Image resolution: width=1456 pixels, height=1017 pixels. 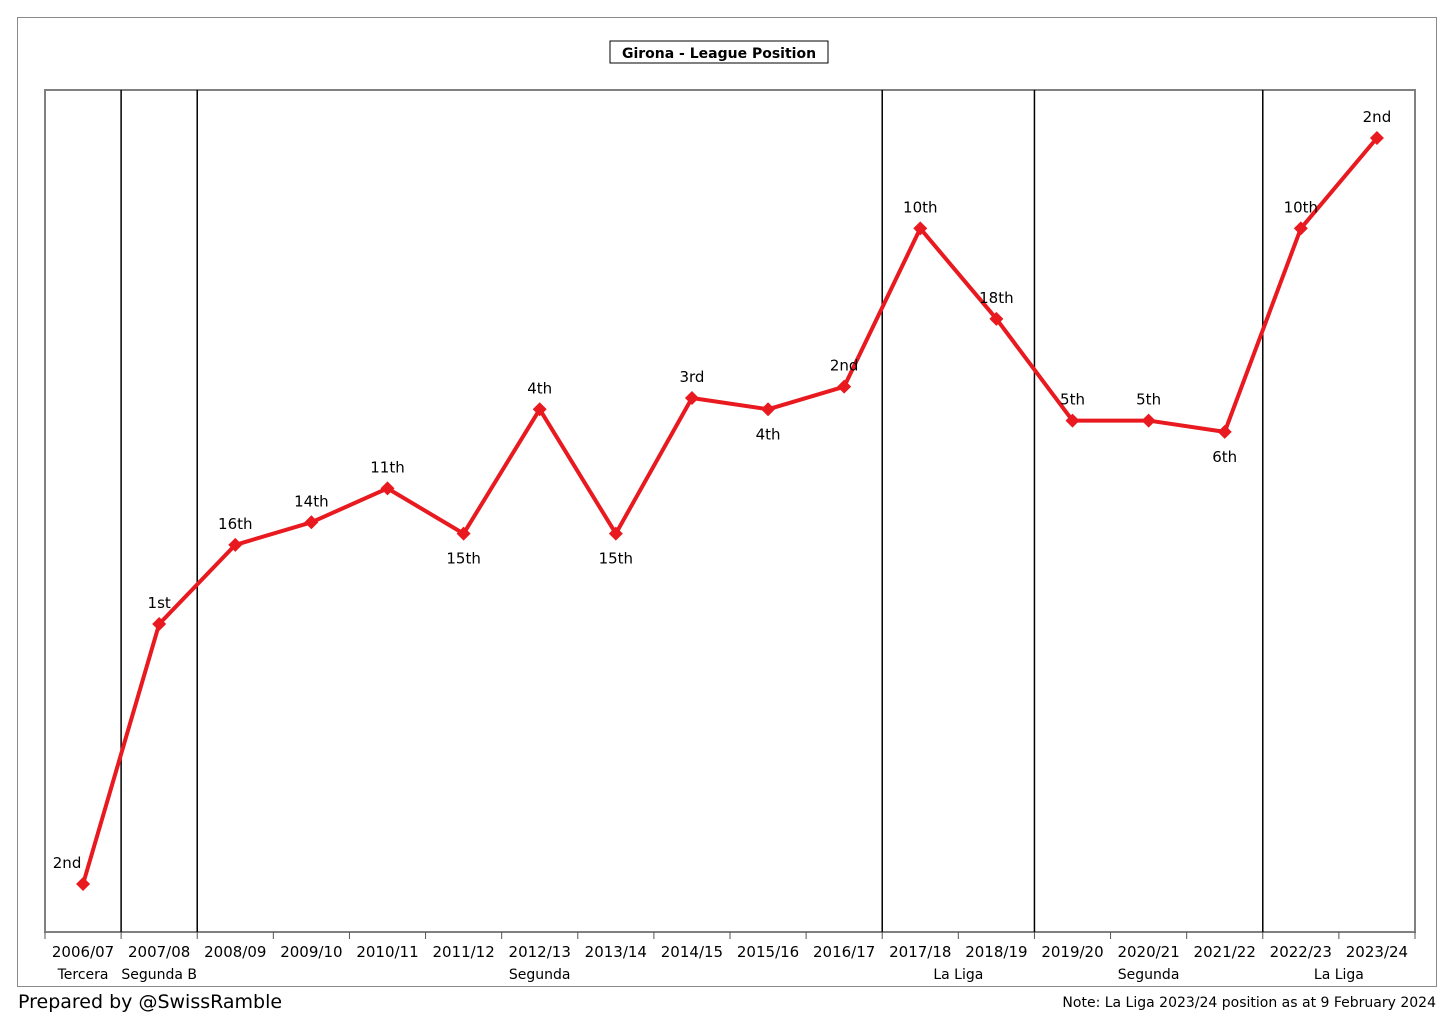 What do you see at coordinates (159, 975) in the screenshot?
I see `division-label: Segunda B` at bounding box center [159, 975].